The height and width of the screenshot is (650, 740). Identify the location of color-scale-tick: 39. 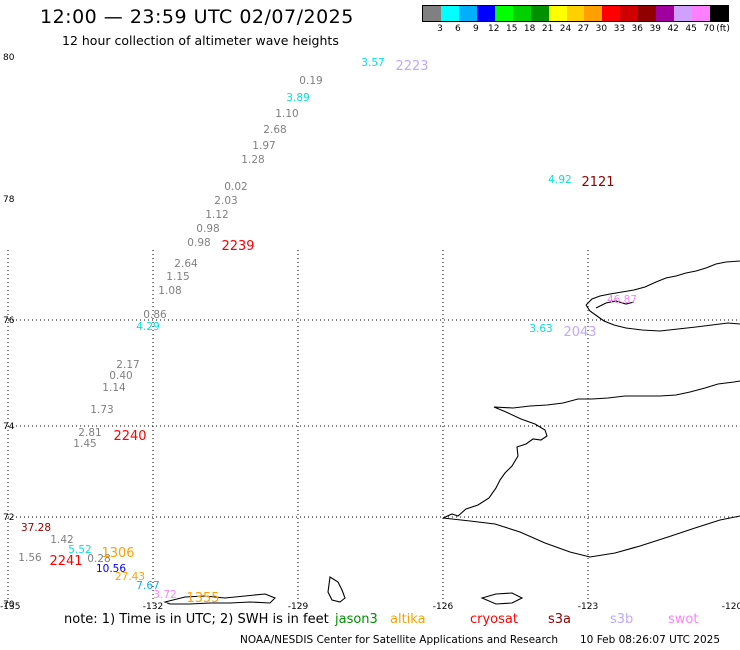
(655, 29).